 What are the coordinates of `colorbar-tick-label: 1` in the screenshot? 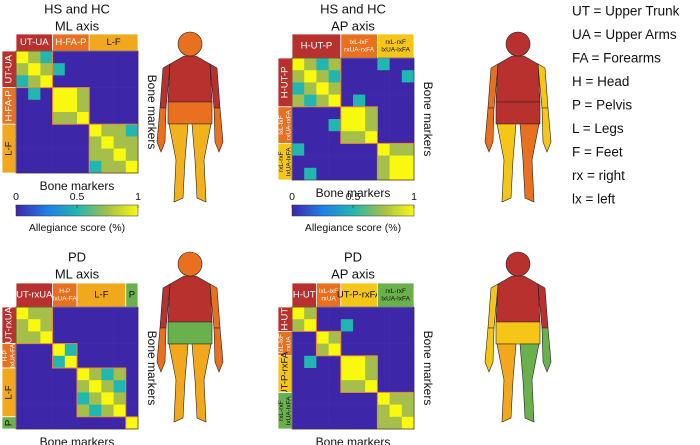 It's located at (138, 197).